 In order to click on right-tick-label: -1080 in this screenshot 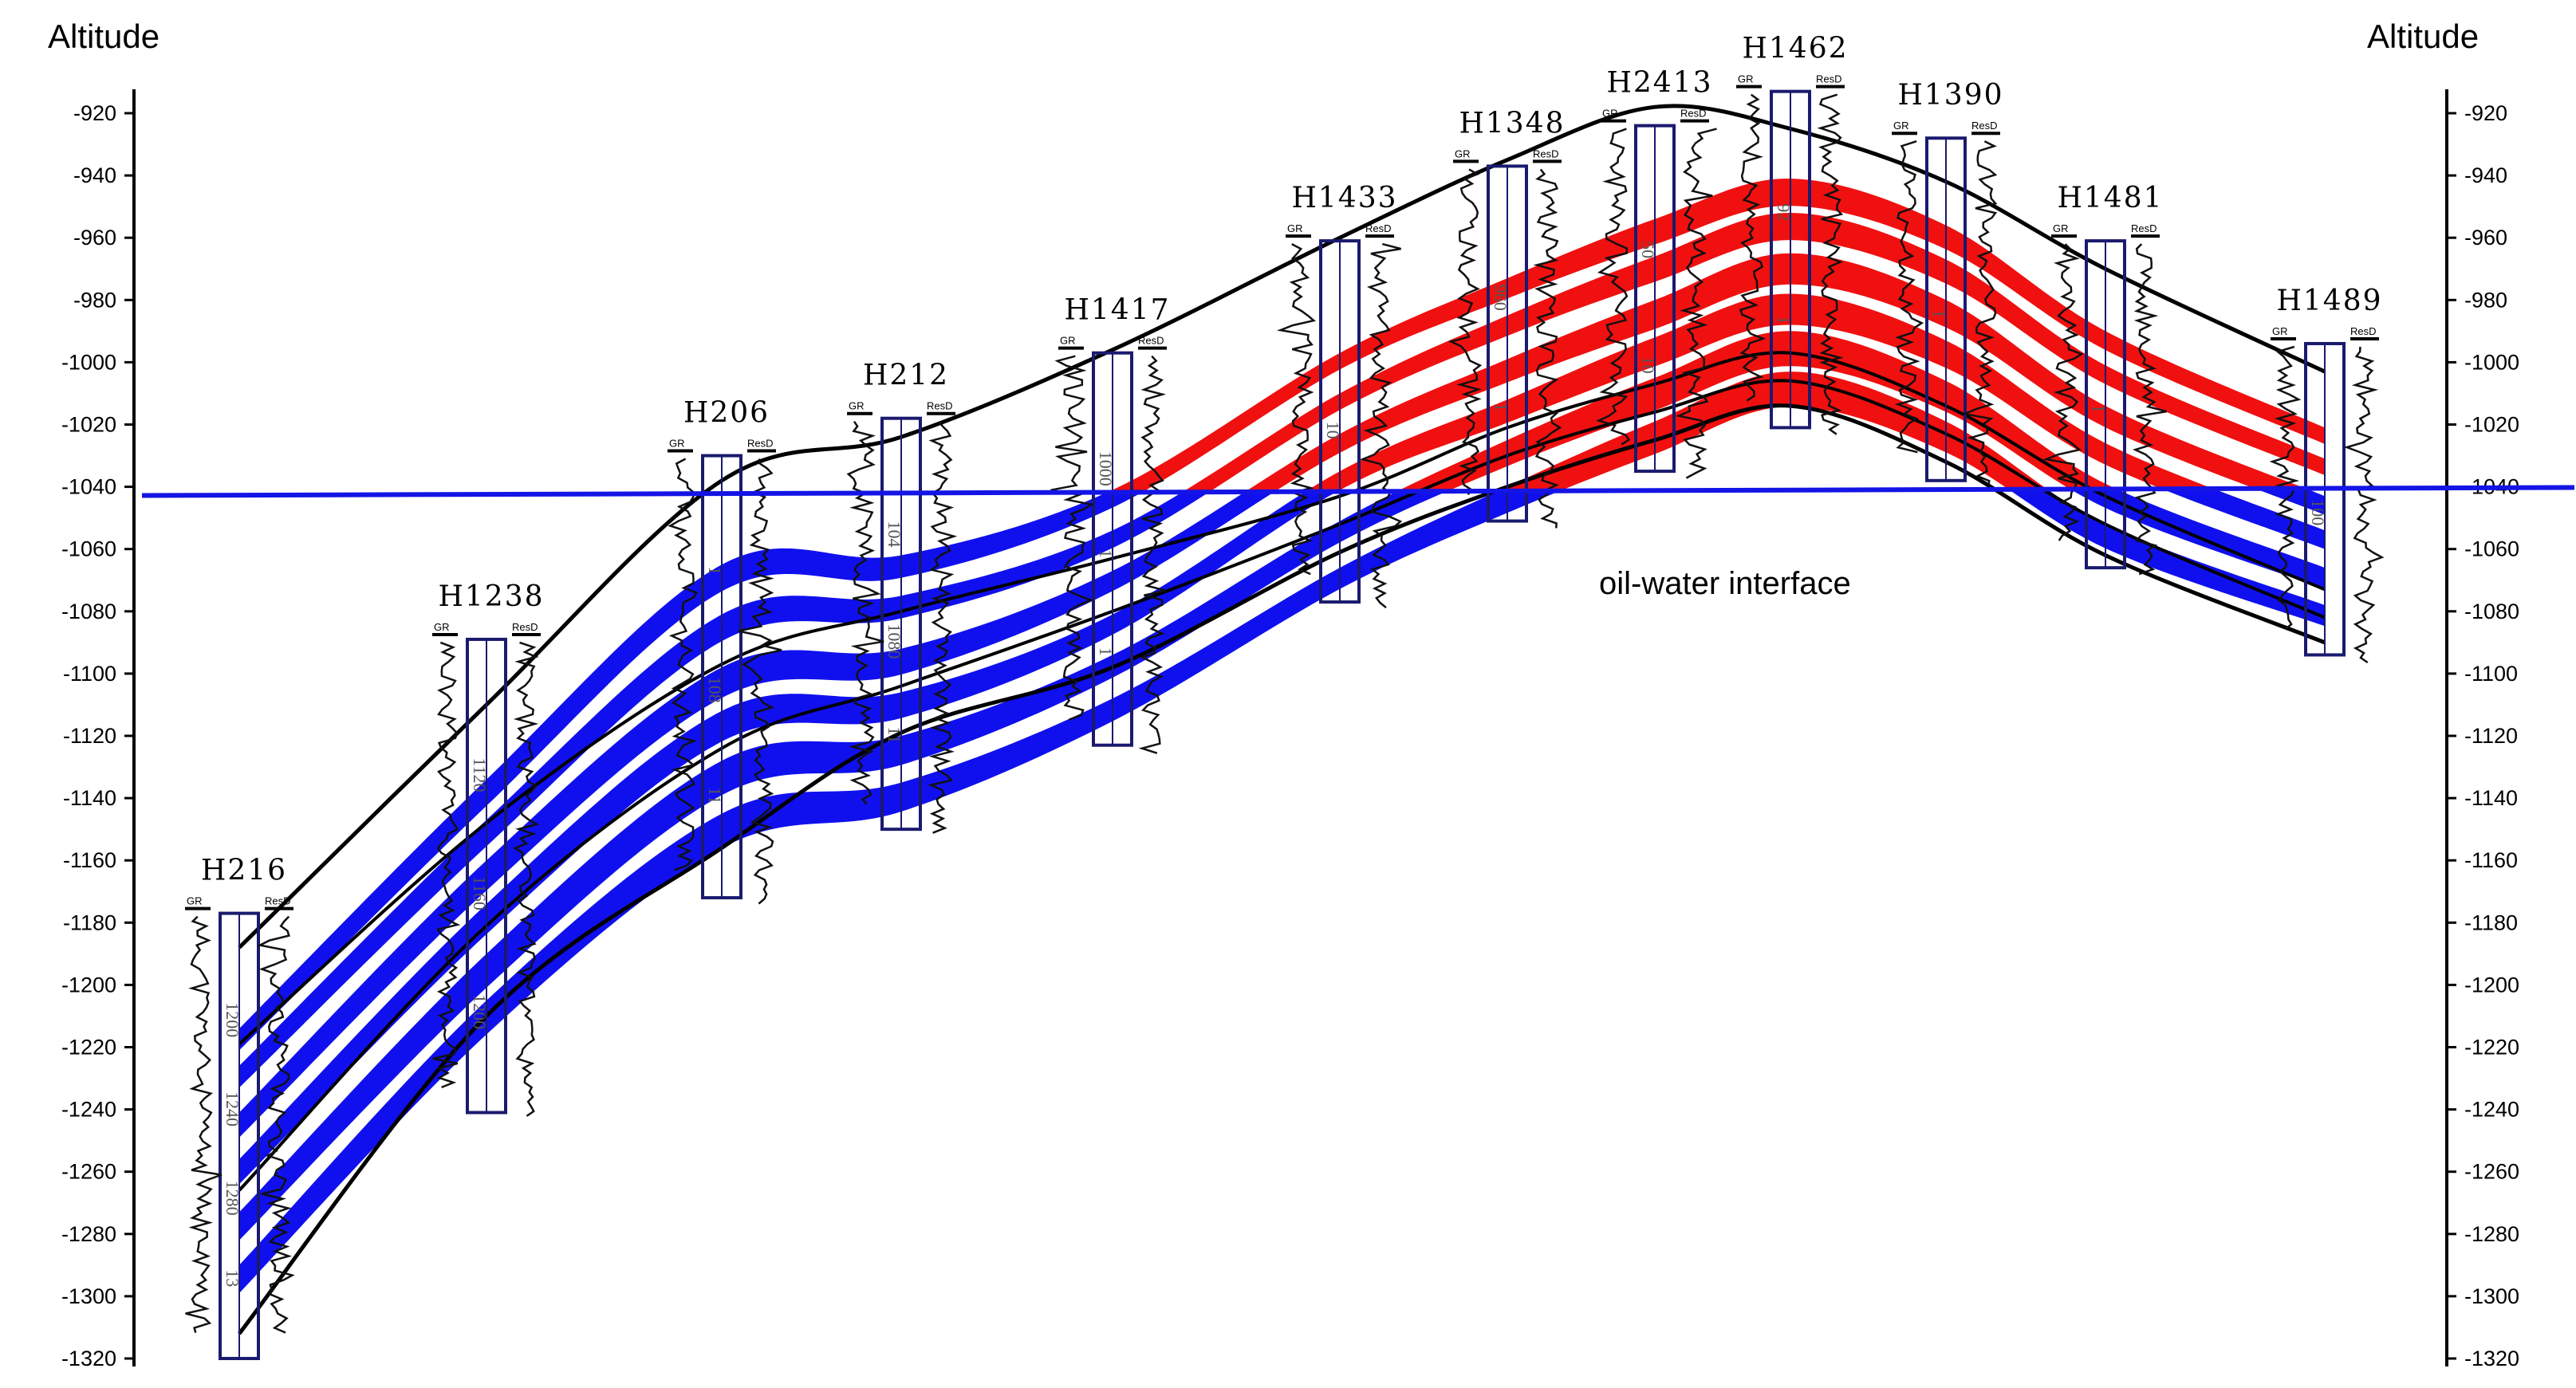, I will do `click(2491, 611)`.